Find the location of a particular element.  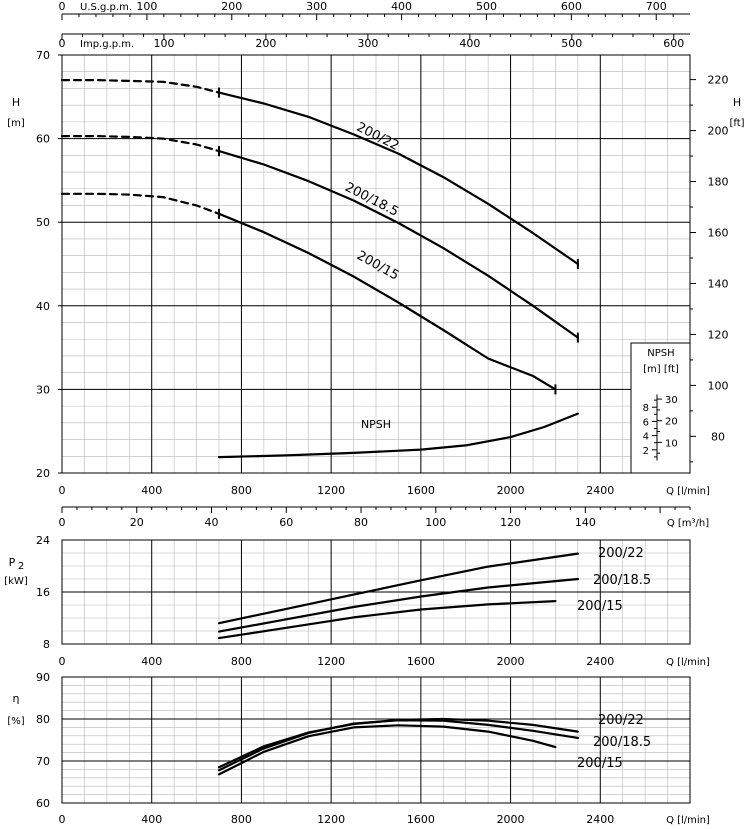

m3h-tick-label: 80 is located at coordinates (361, 522).